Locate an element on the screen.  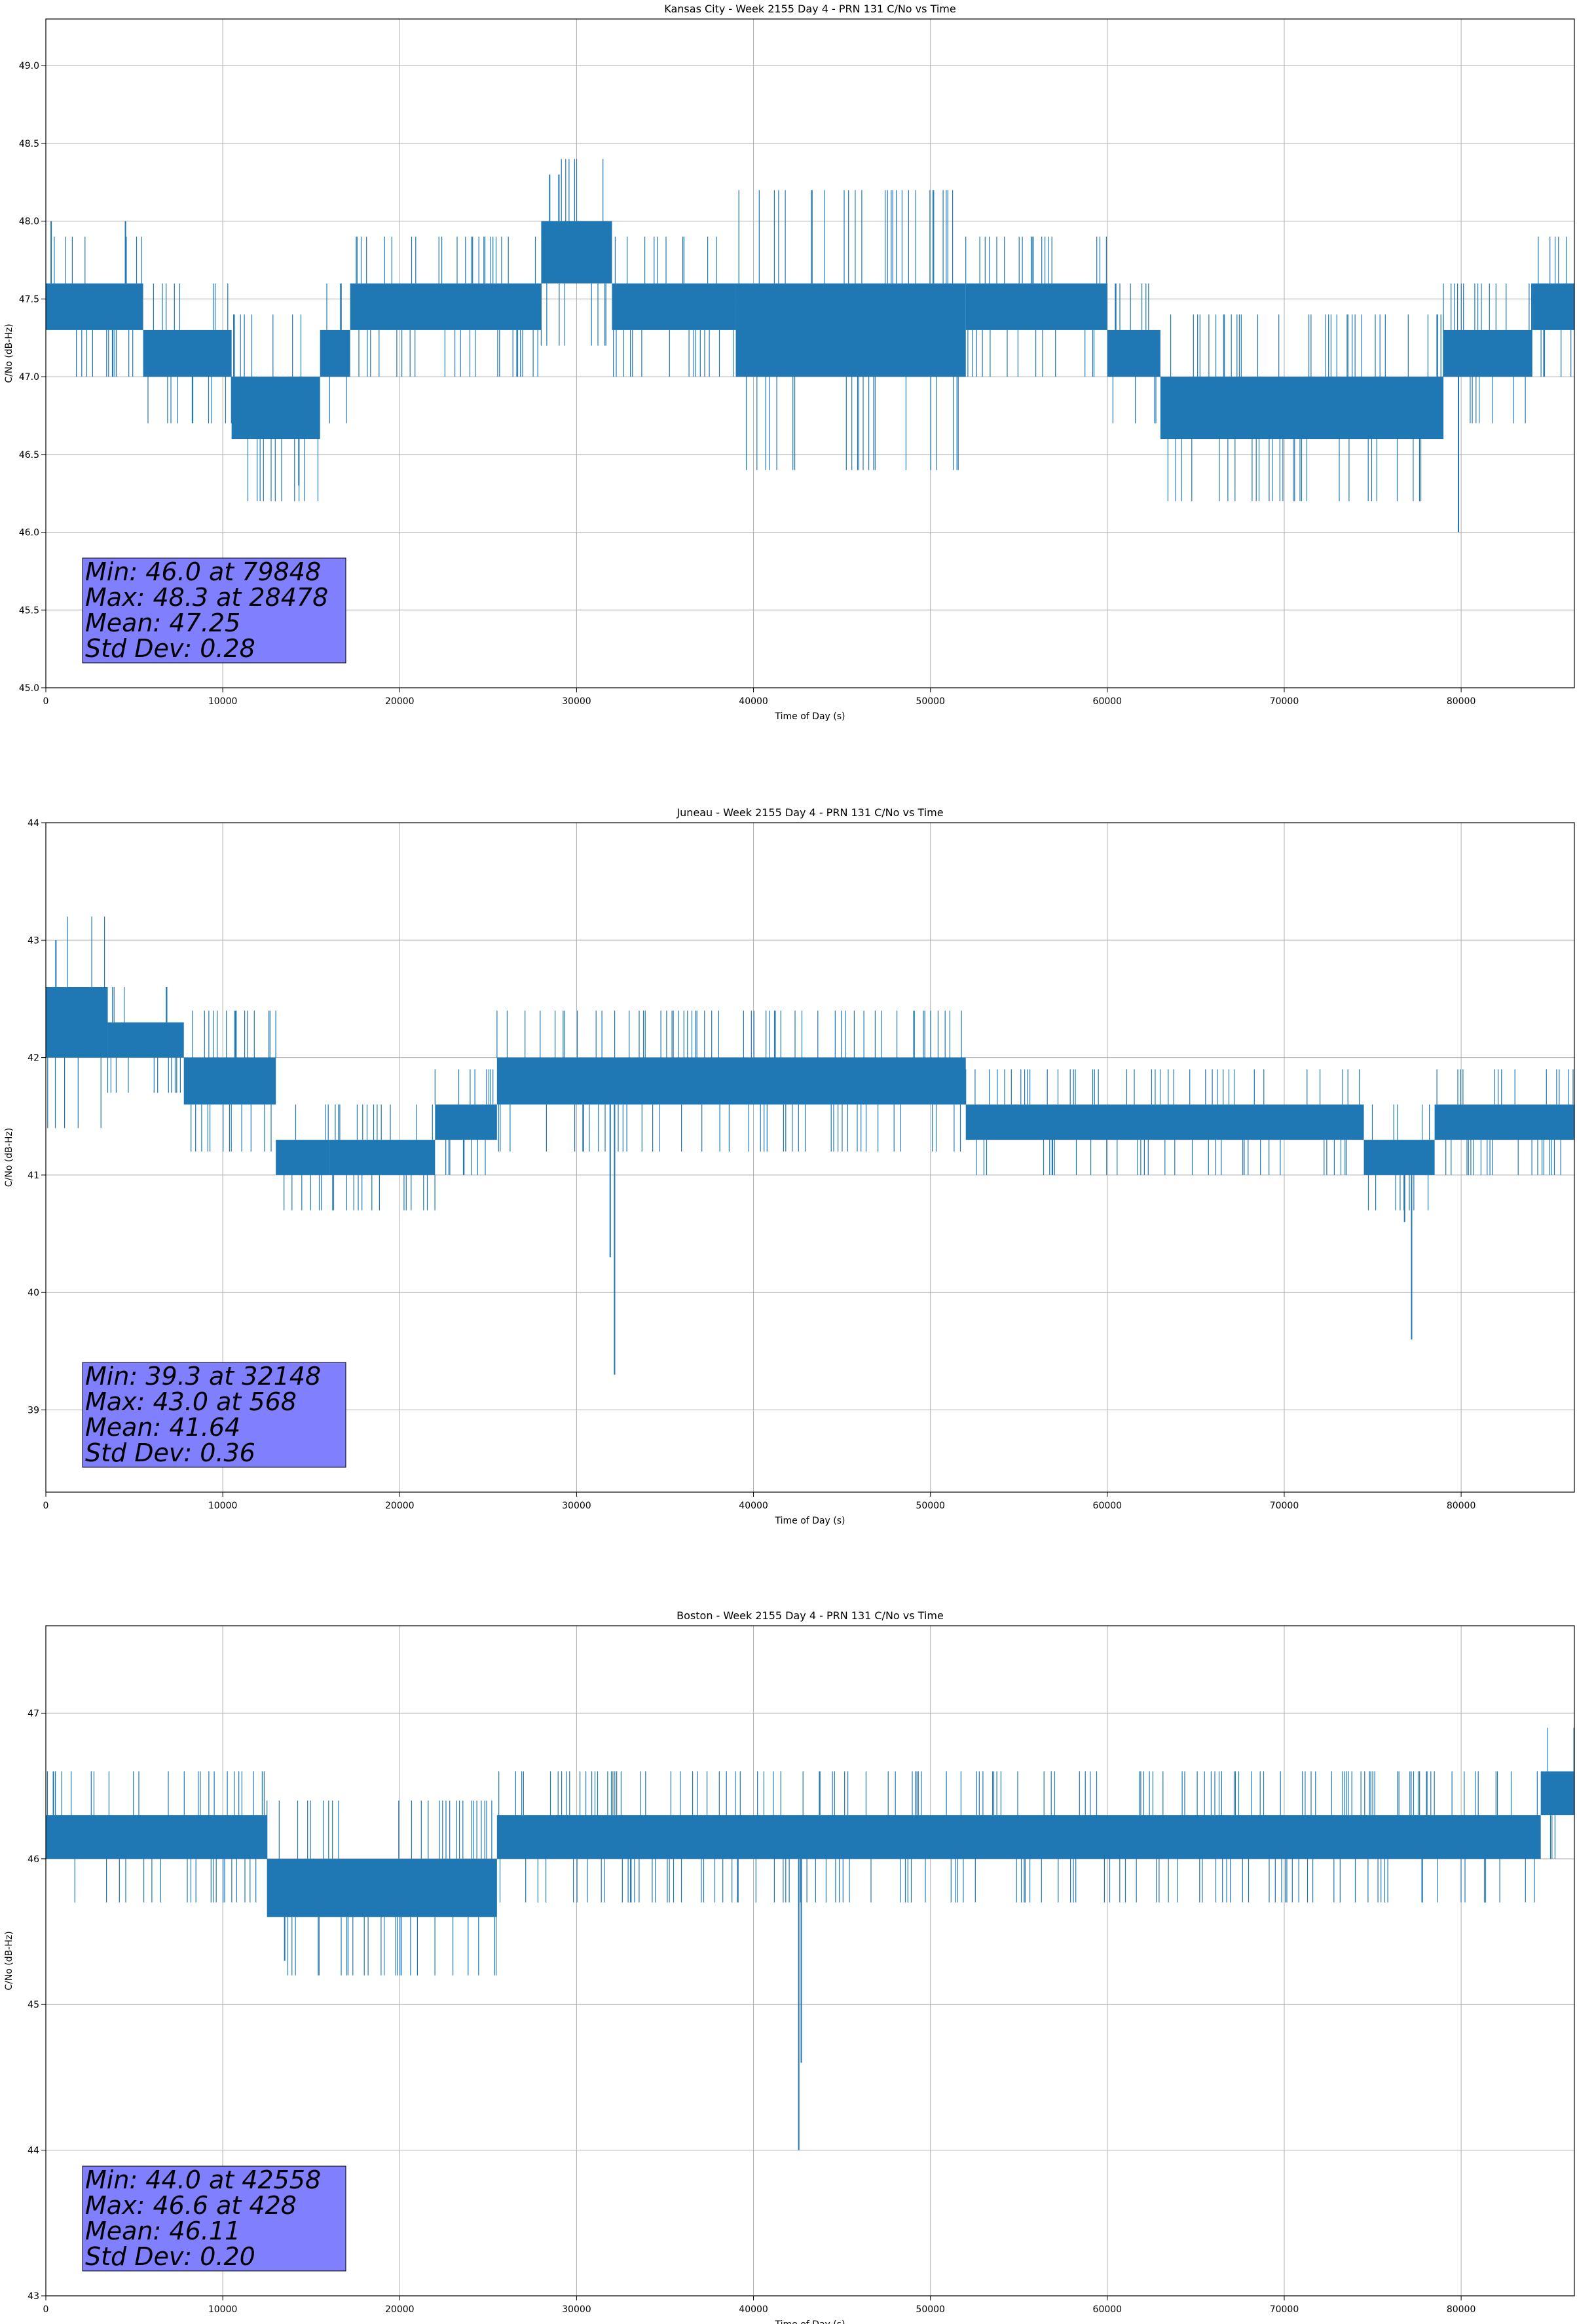
x-tick-label: 40000 is located at coordinates (753, 1506).